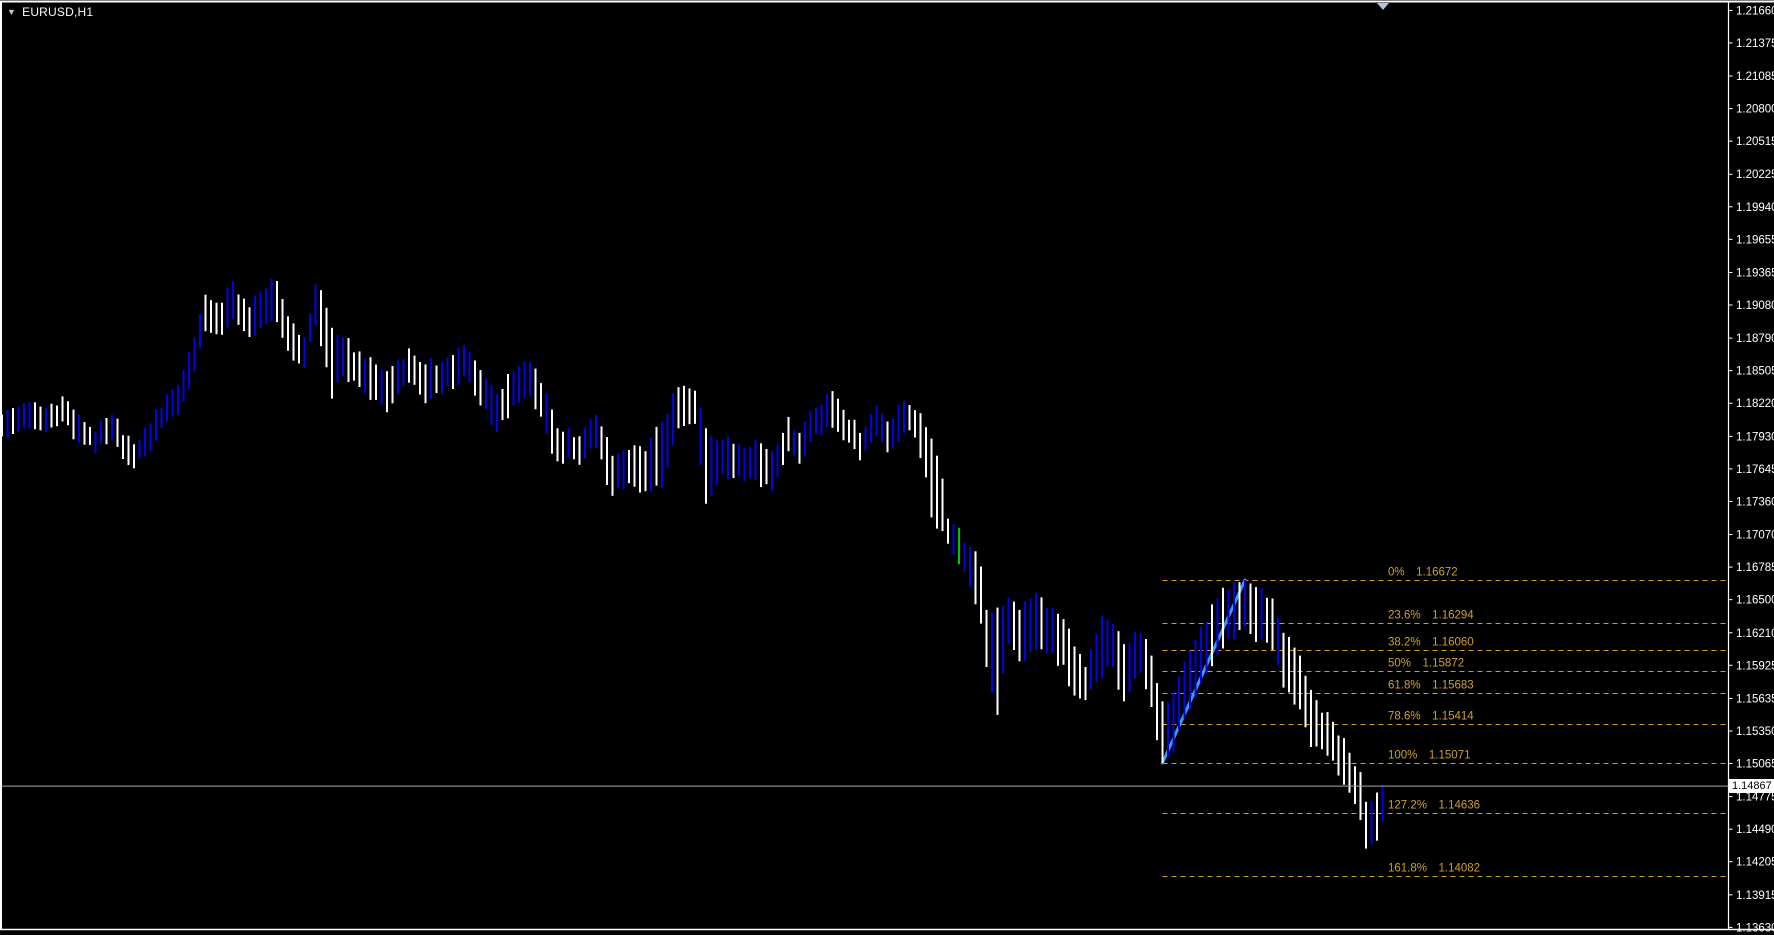  What do you see at coordinates (1755, 175) in the screenshot?
I see `axis-tick-label: 1.20225` at bounding box center [1755, 175].